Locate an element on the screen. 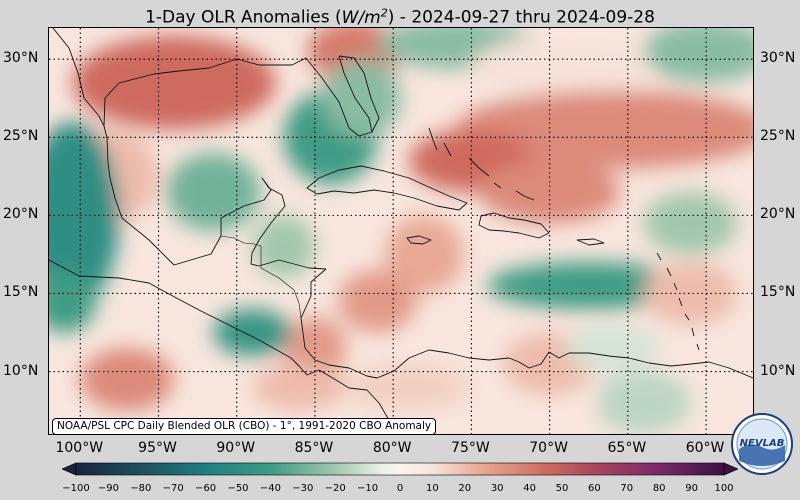  coastline-jamaica is located at coordinates (419, 240).